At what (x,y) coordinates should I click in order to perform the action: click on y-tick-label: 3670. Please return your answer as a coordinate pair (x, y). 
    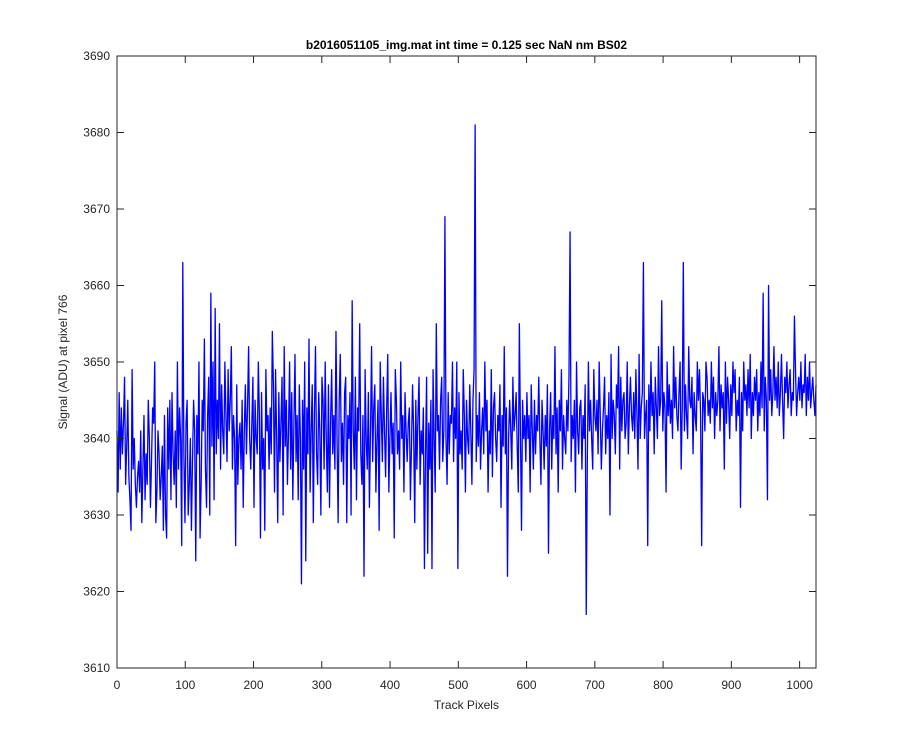
    Looking at the image, I should click on (96, 209).